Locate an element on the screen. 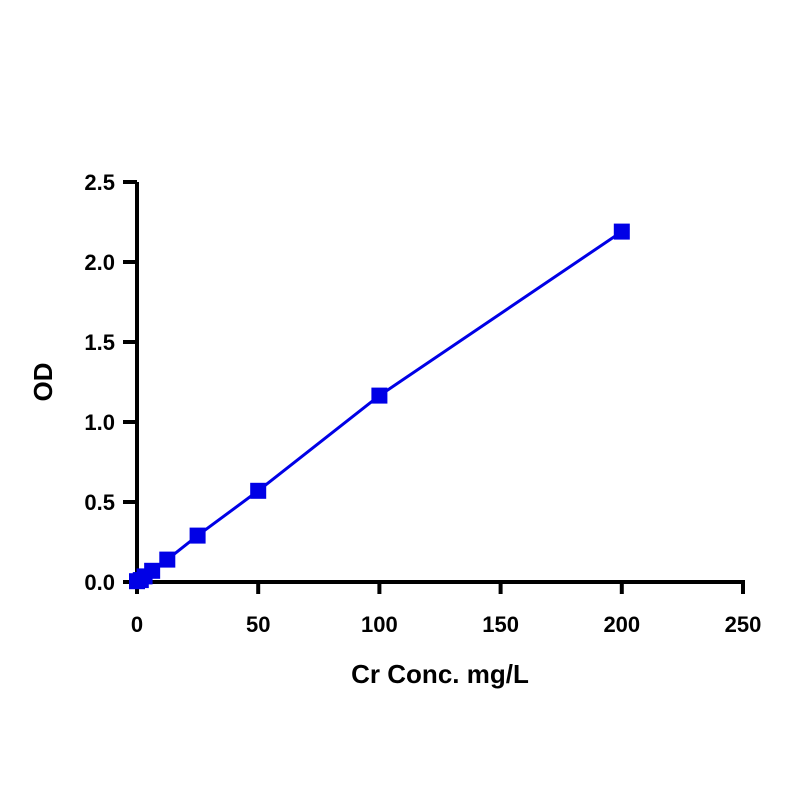 This screenshot has height=800, width=800. y-tick-label: 2.0 is located at coordinates (99, 262).